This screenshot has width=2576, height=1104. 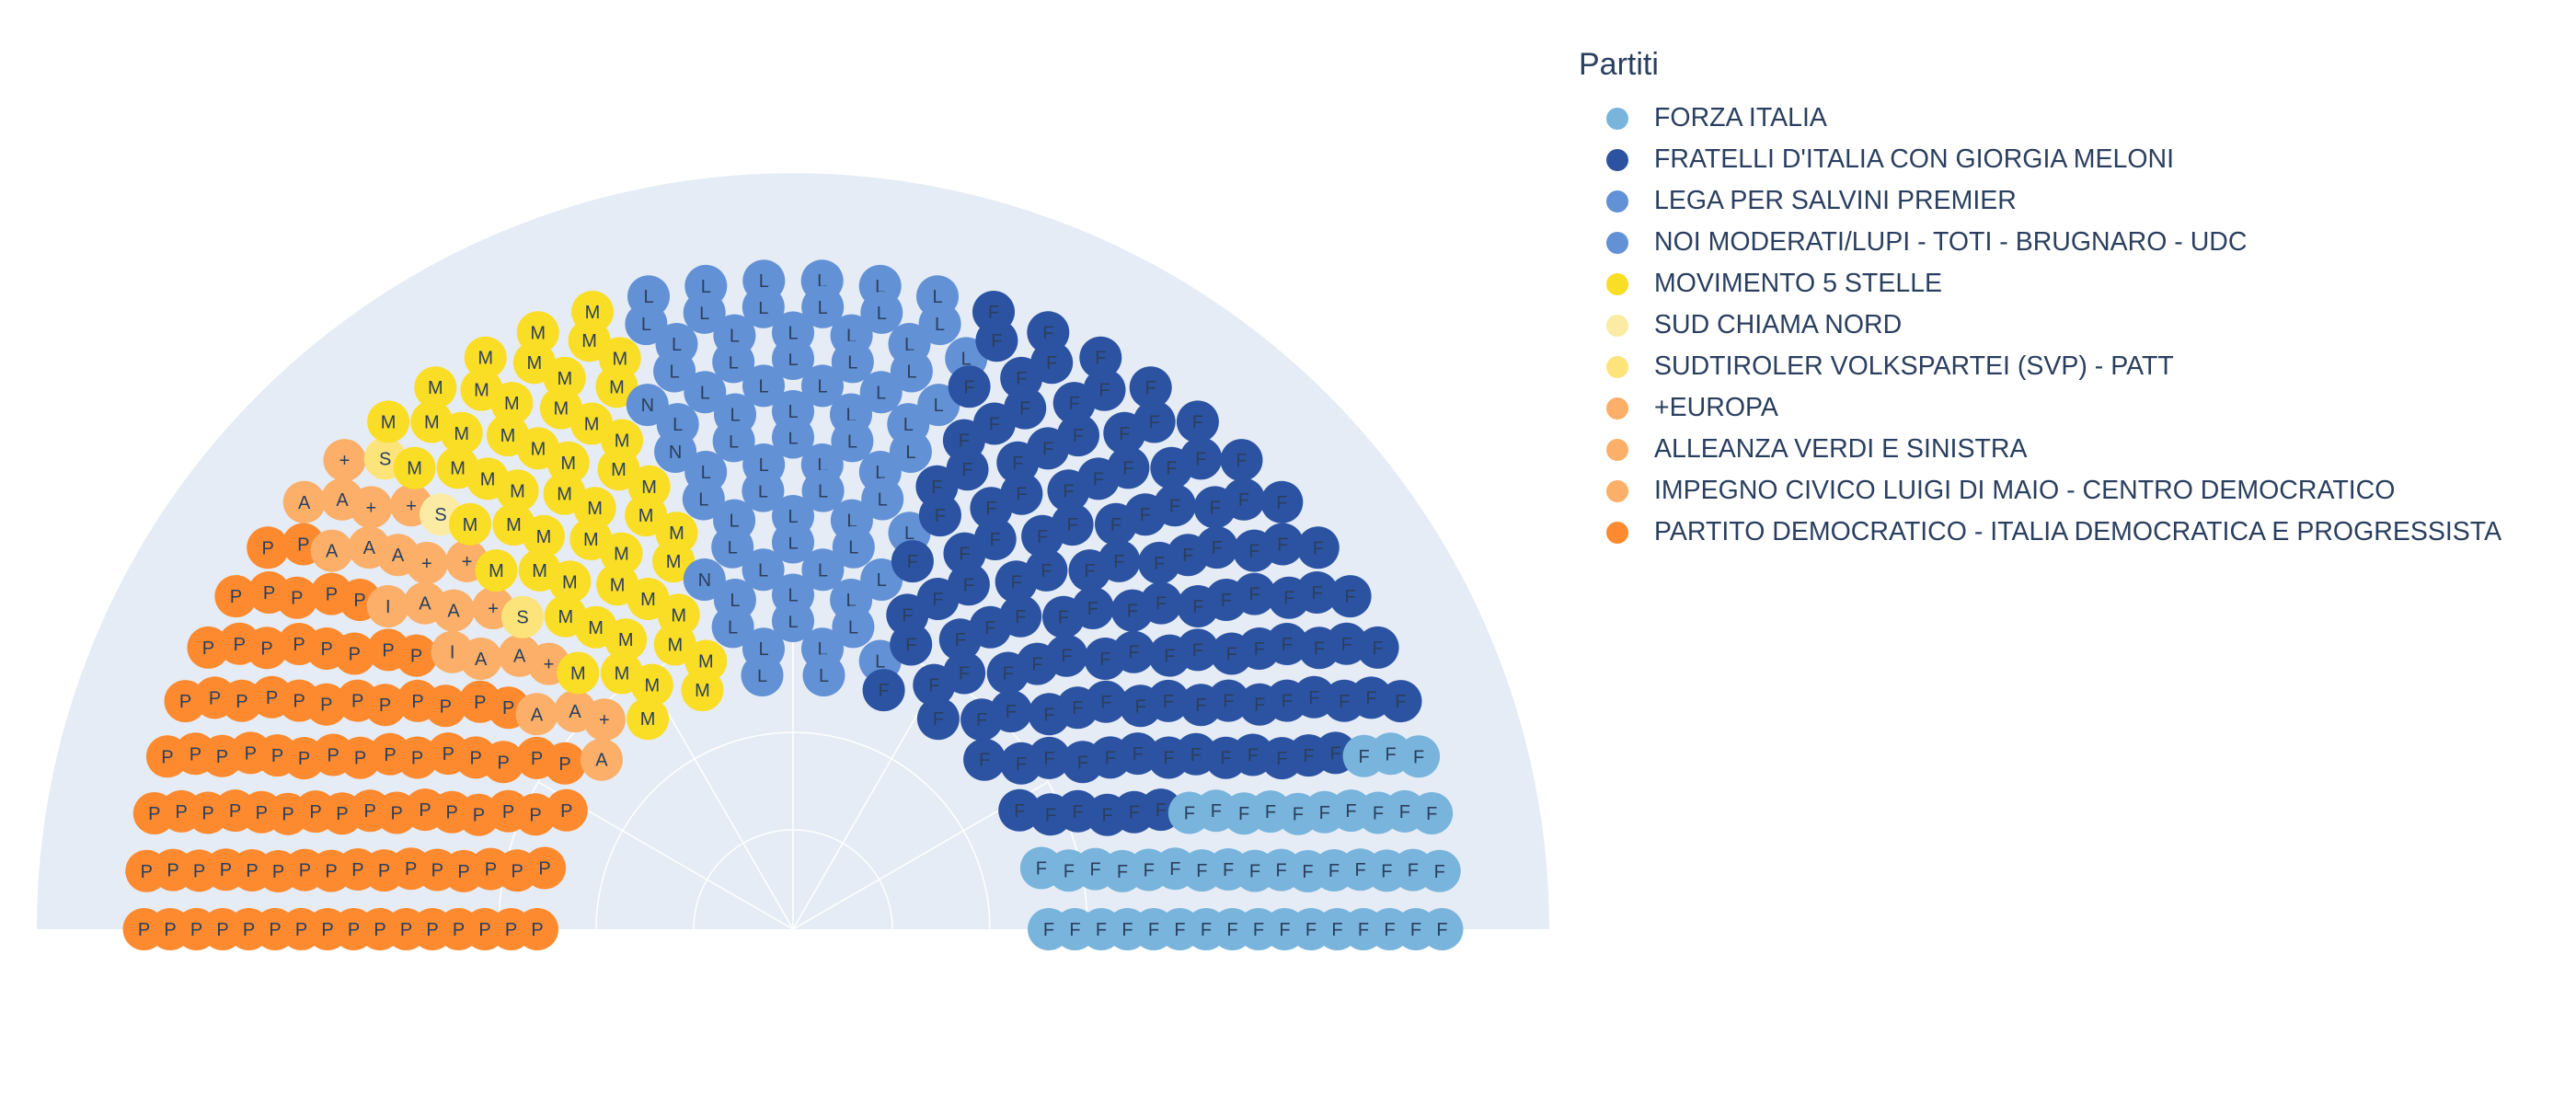 I want to click on legend-item: LEGA PER SALVINI PREMIER, so click(x=2066, y=201).